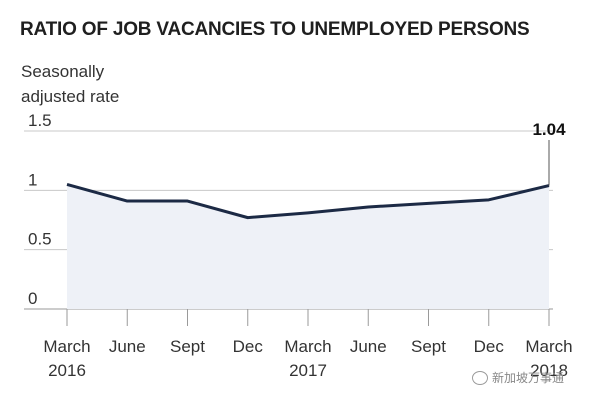 The image size is (599, 404). Describe the element at coordinates (480, 377) in the screenshot. I see `wechat-icon` at that location.